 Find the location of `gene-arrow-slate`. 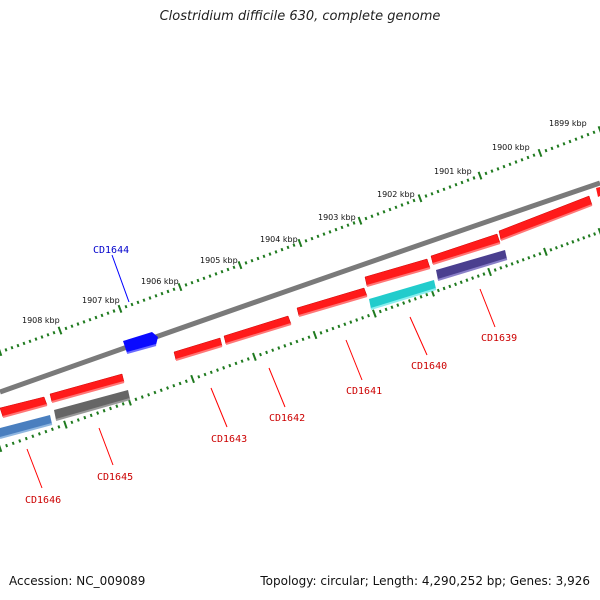

gene-arrow-slate is located at coordinates (471, 265).